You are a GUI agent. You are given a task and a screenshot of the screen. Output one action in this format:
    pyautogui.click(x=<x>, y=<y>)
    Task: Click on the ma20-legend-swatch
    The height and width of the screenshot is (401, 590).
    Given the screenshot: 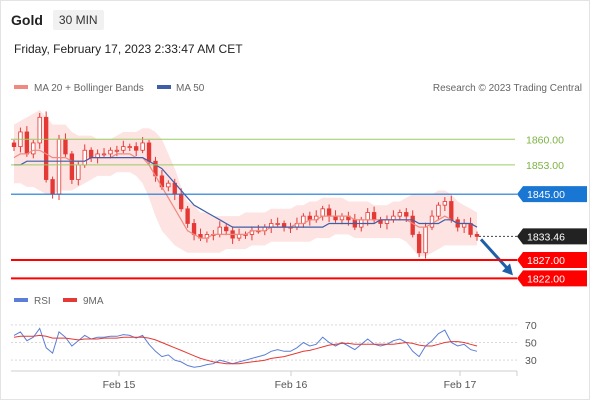 What is the action you would take?
    pyautogui.click(x=21, y=87)
    